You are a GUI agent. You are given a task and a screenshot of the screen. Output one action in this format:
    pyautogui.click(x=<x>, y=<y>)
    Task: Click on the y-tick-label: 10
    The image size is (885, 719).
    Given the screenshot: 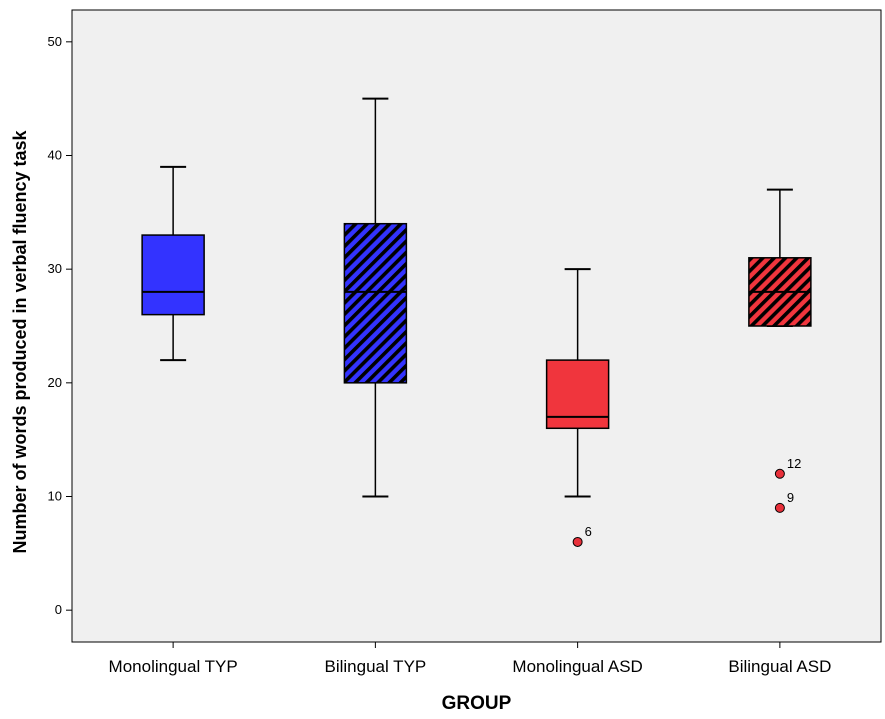 What is the action you would take?
    pyautogui.click(x=55, y=496)
    